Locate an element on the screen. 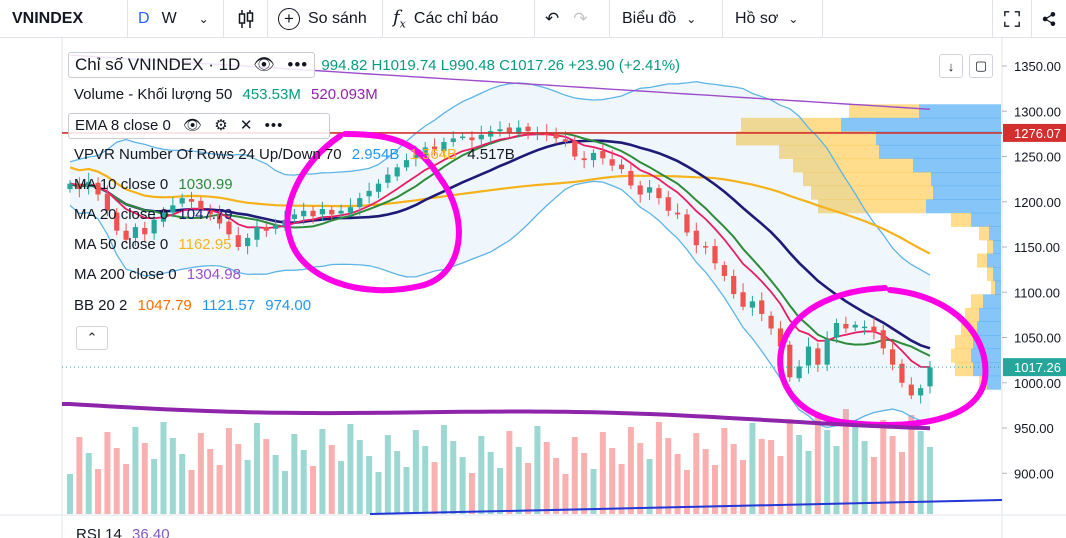 The width and height of the screenshot is (1066, 538). chart-style-button is located at coordinates (246, 19).